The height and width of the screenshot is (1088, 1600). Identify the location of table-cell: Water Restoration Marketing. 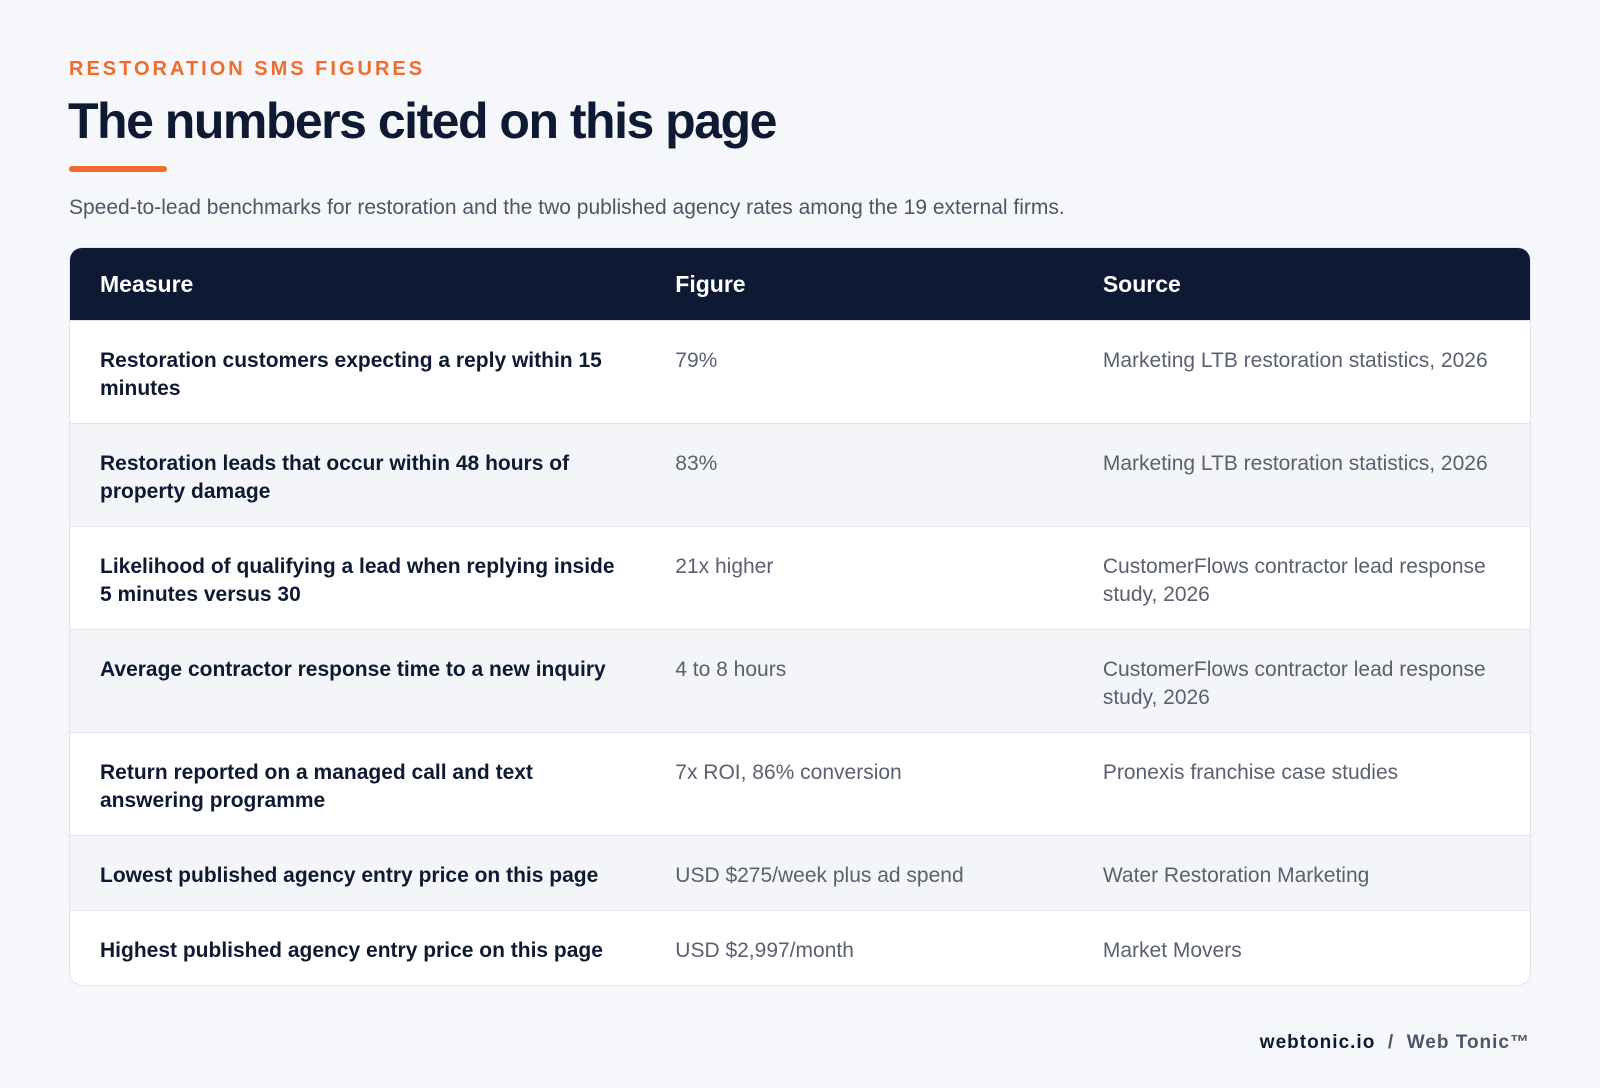
(1301, 873).